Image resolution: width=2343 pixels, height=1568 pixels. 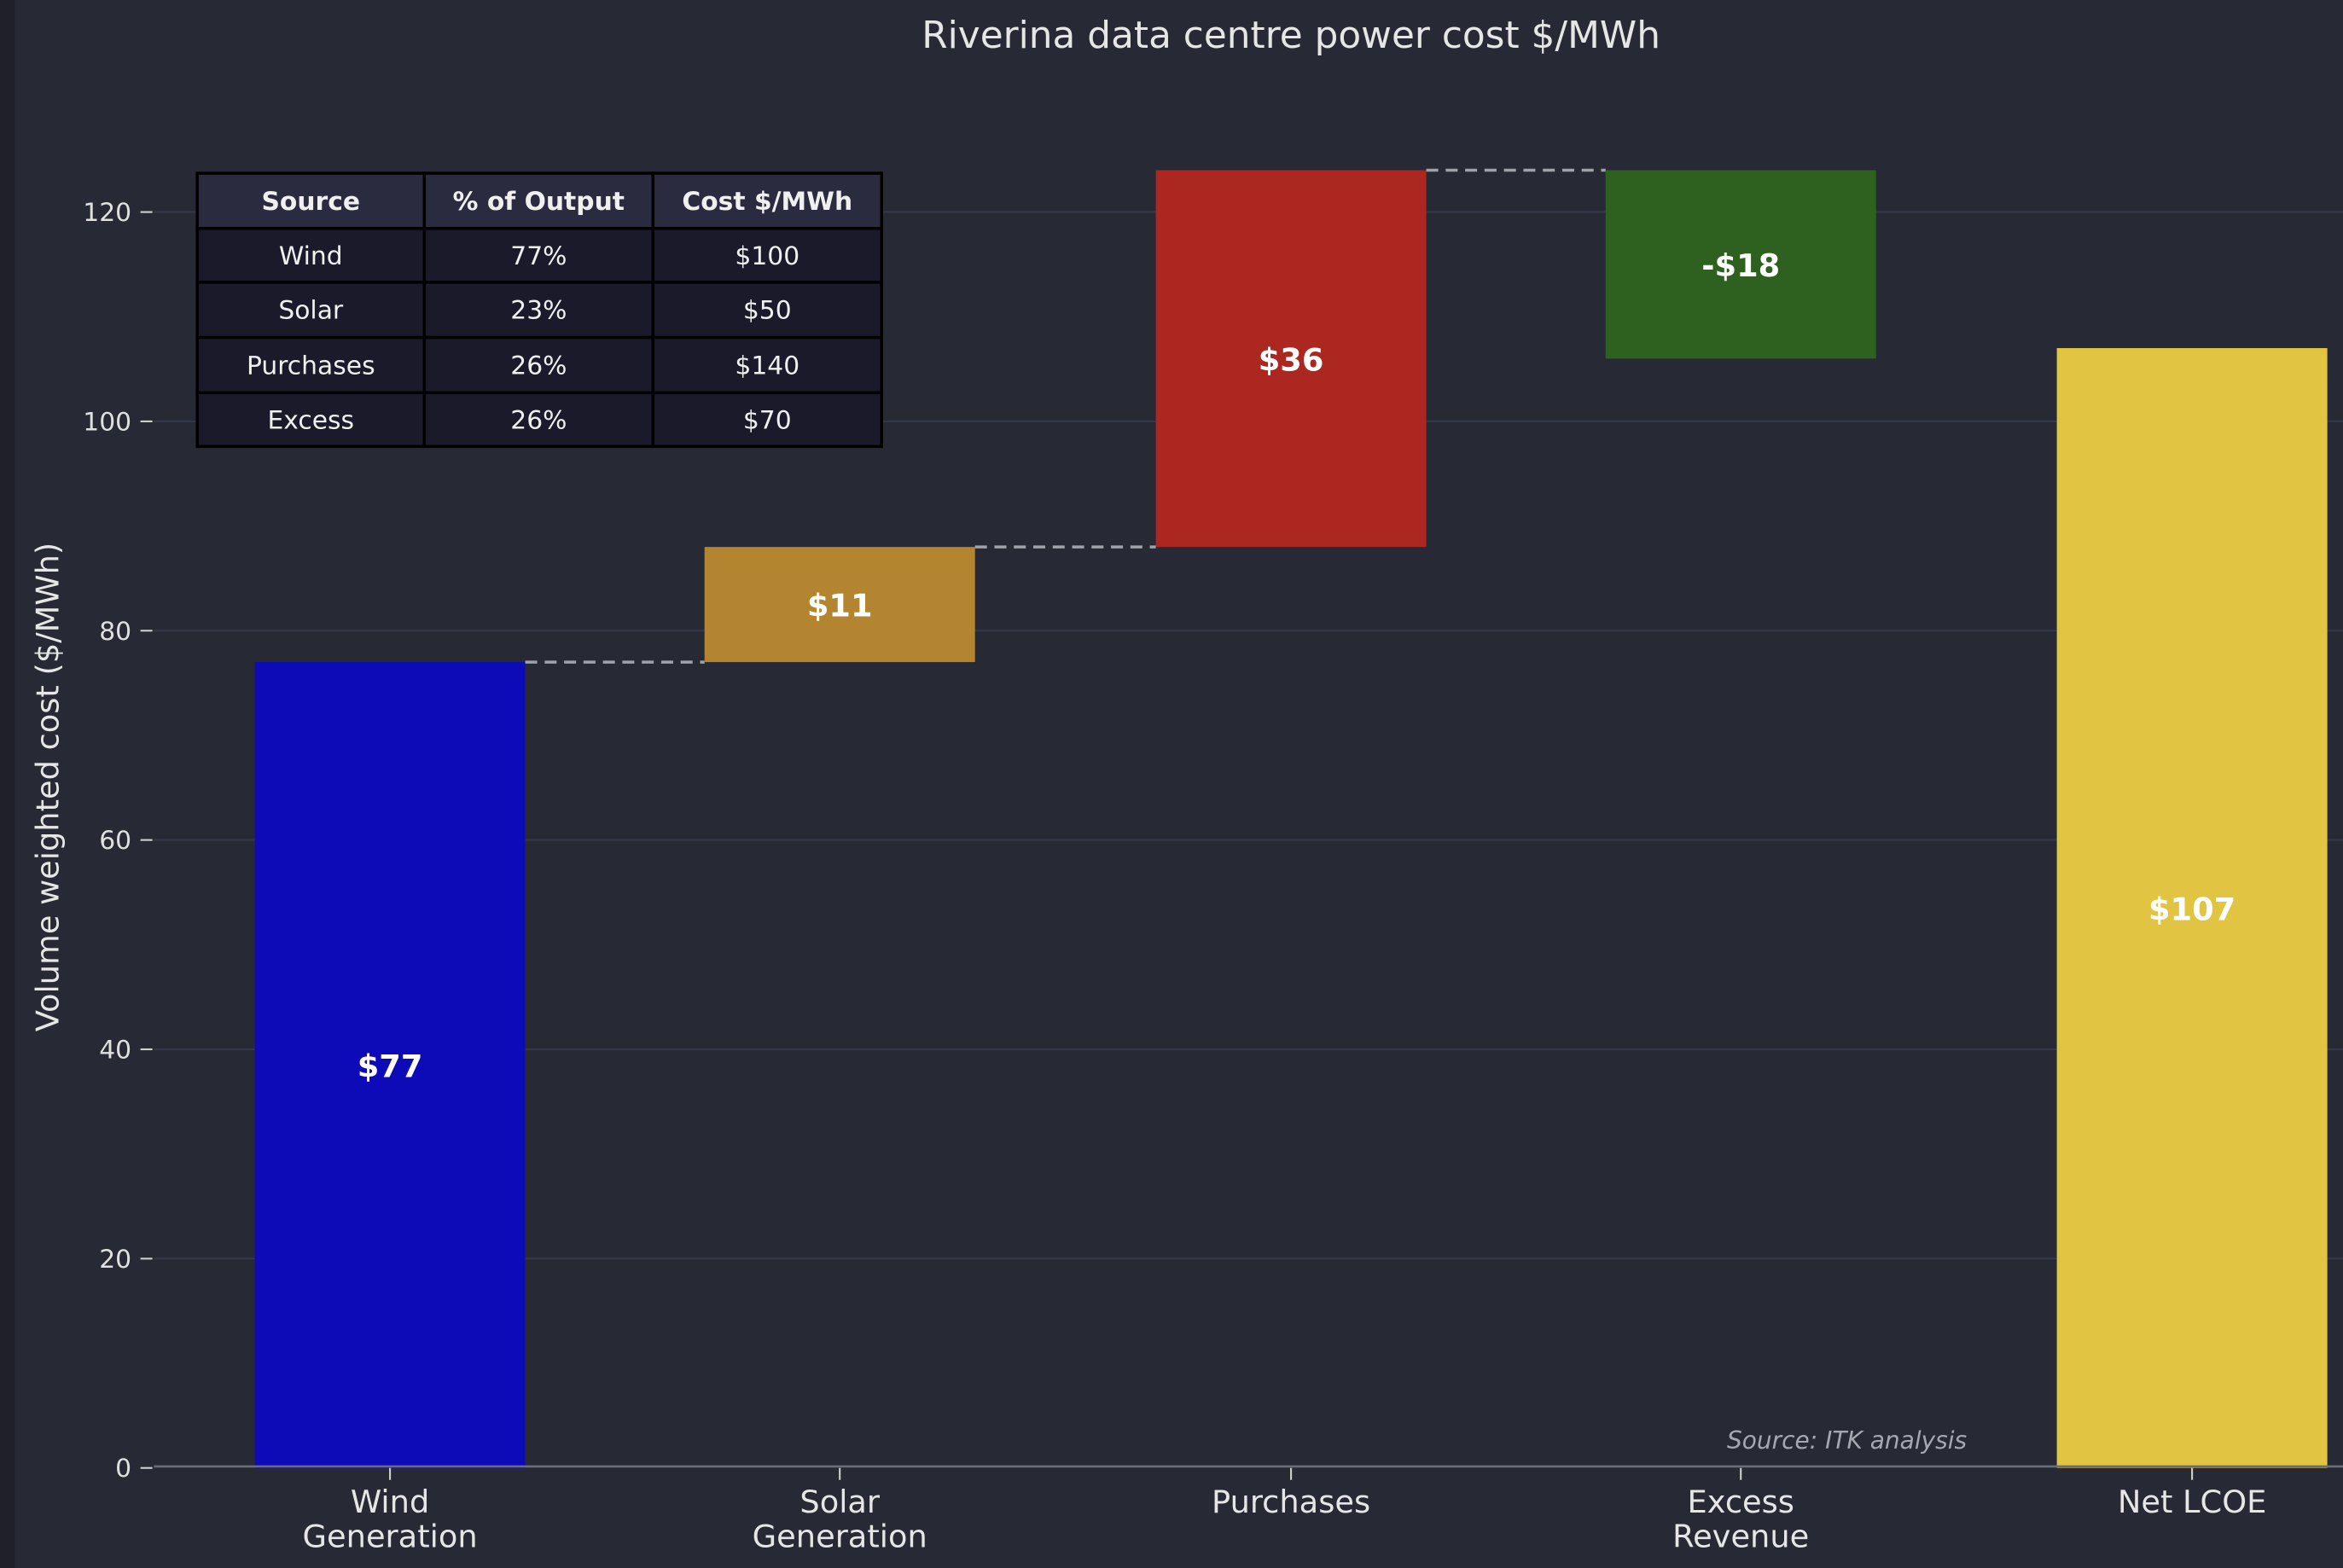 What do you see at coordinates (8, 784) in the screenshot?
I see `left-edge-strip` at bounding box center [8, 784].